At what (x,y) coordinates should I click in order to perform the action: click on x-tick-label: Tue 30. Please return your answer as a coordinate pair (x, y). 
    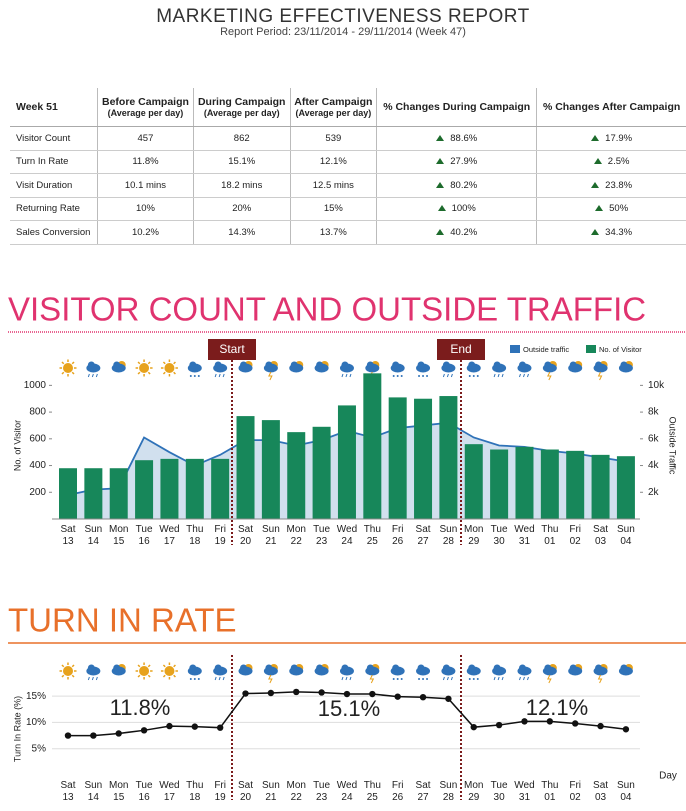
    Looking at the image, I should click on (499, 535).